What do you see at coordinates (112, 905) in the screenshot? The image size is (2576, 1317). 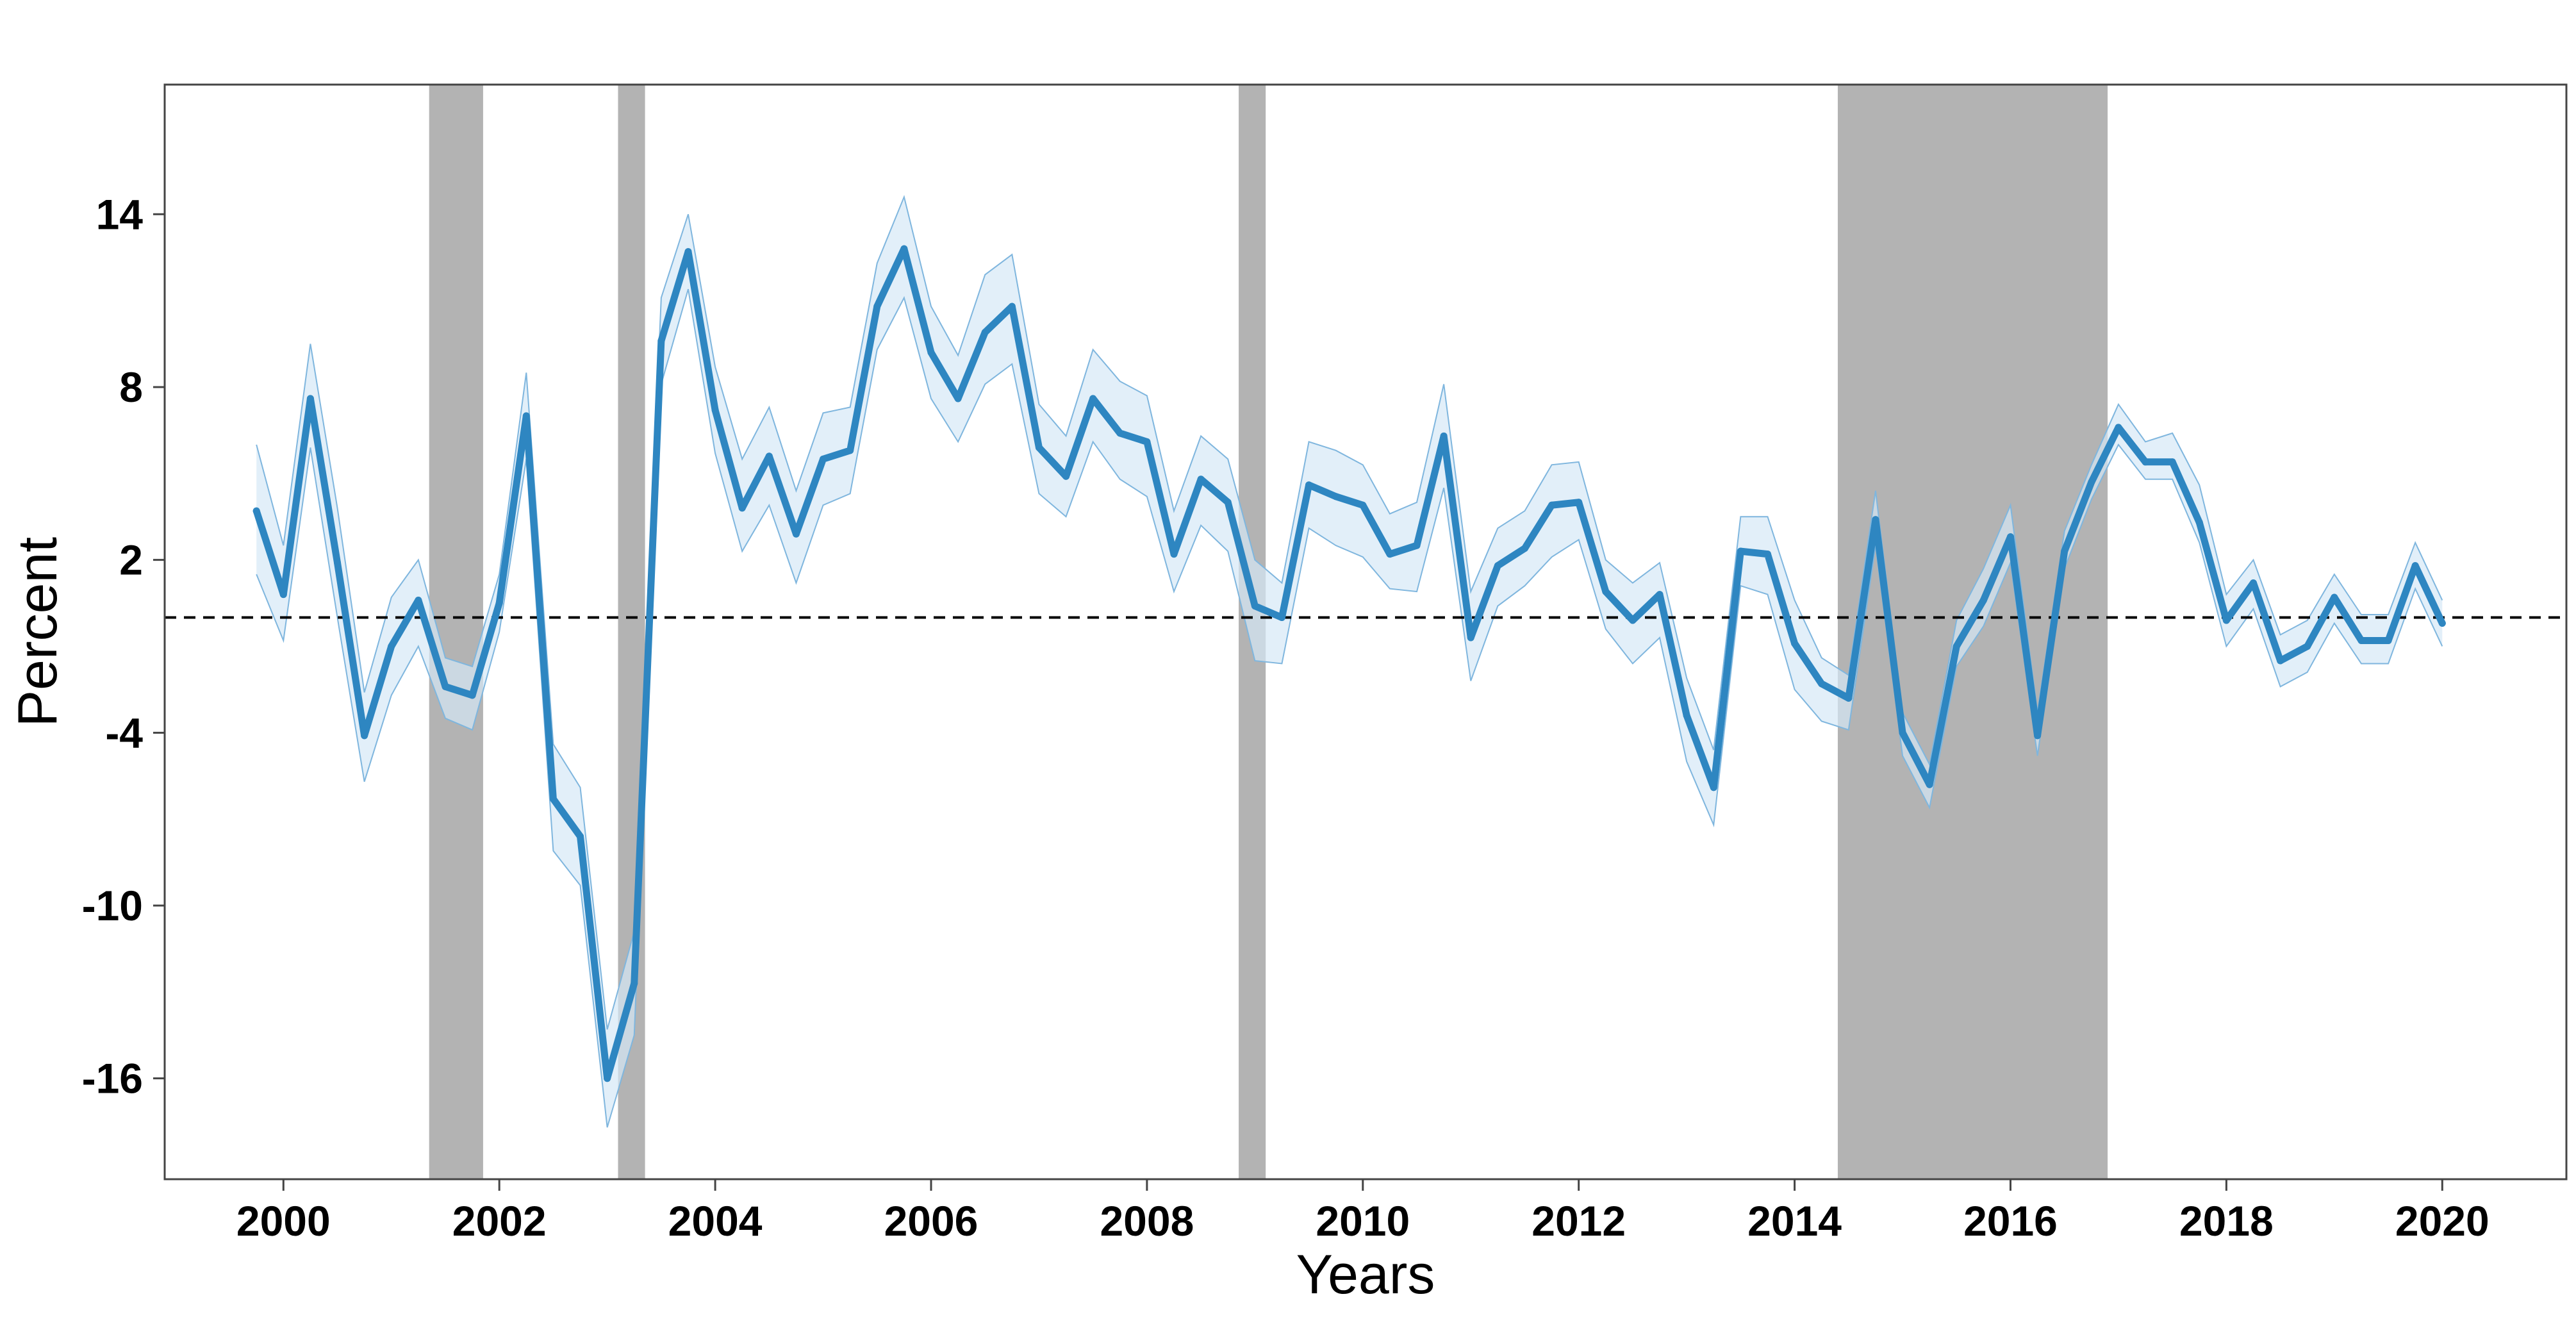 I see `y-tick-label: -10` at bounding box center [112, 905].